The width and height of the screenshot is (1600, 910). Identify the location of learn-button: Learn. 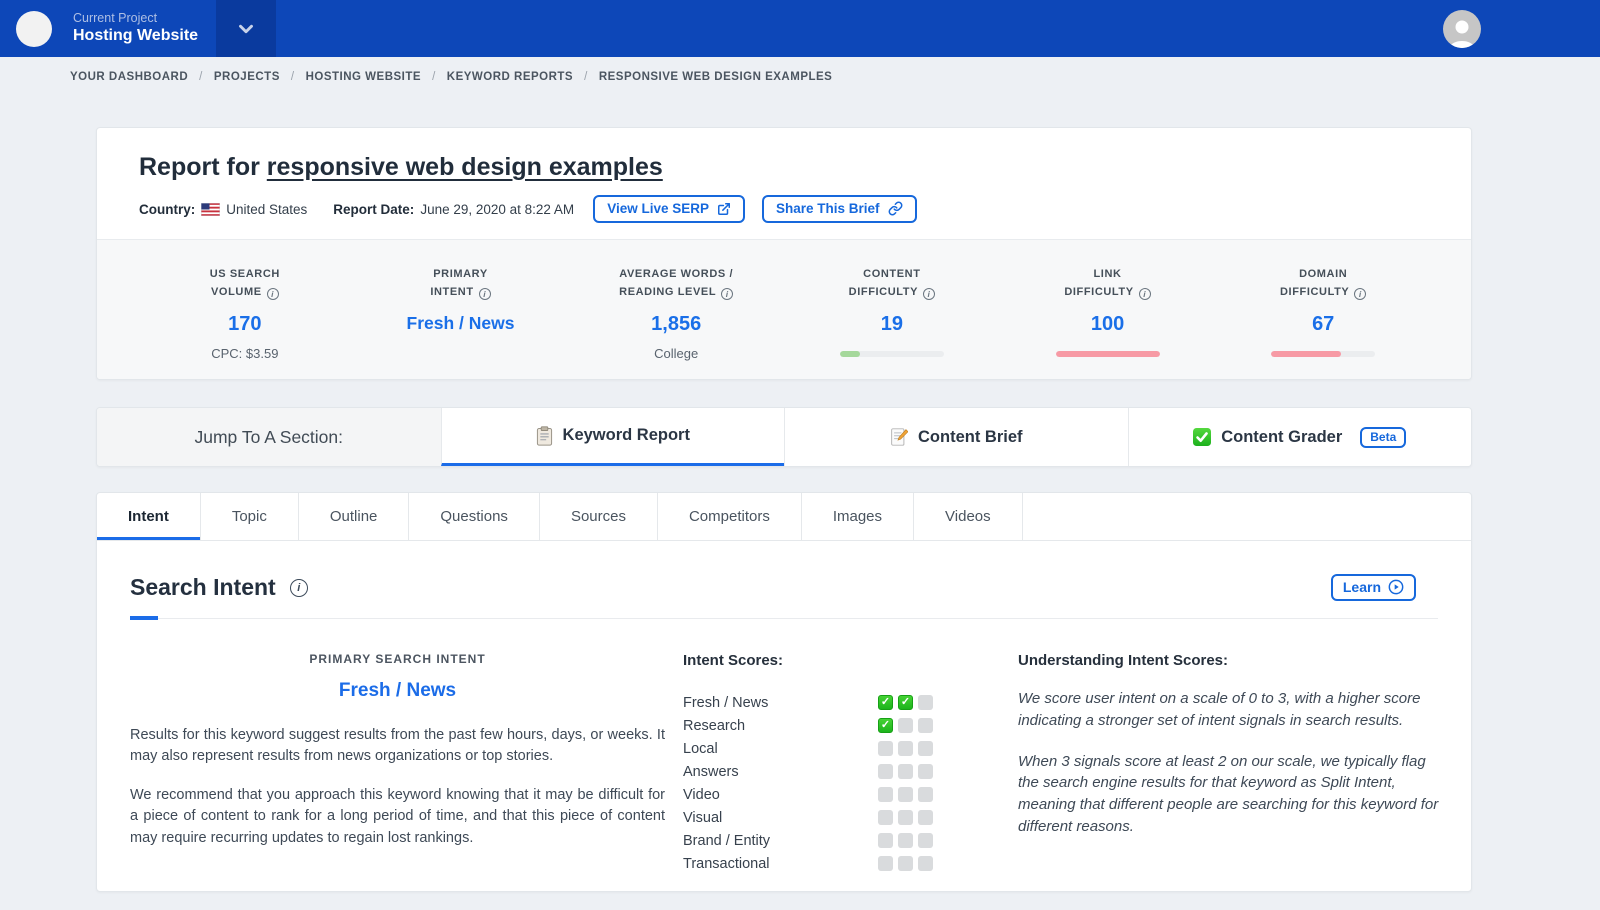
(1373, 587).